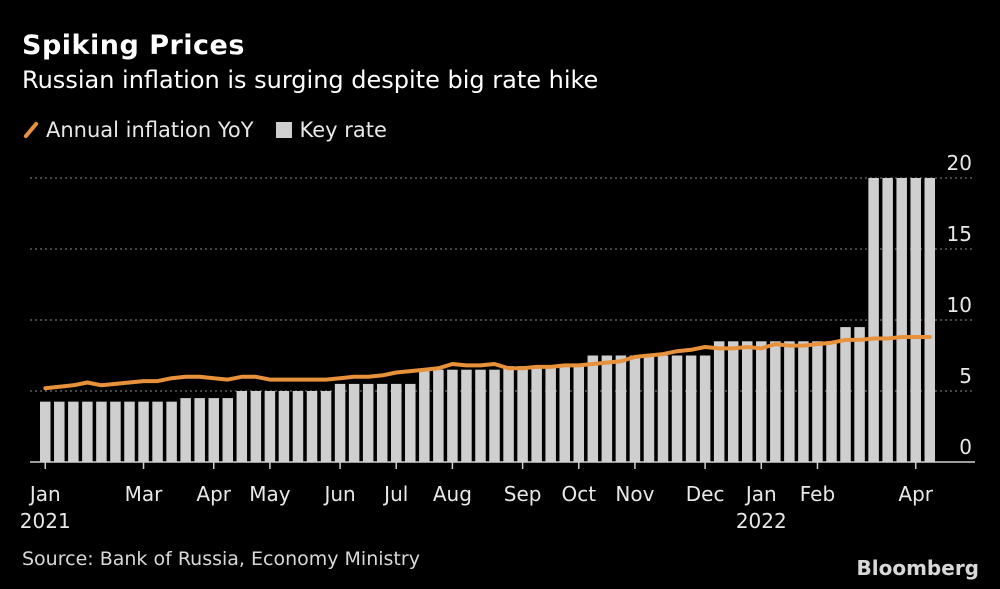  I want to click on y-tick-label: 20, so click(959, 163).